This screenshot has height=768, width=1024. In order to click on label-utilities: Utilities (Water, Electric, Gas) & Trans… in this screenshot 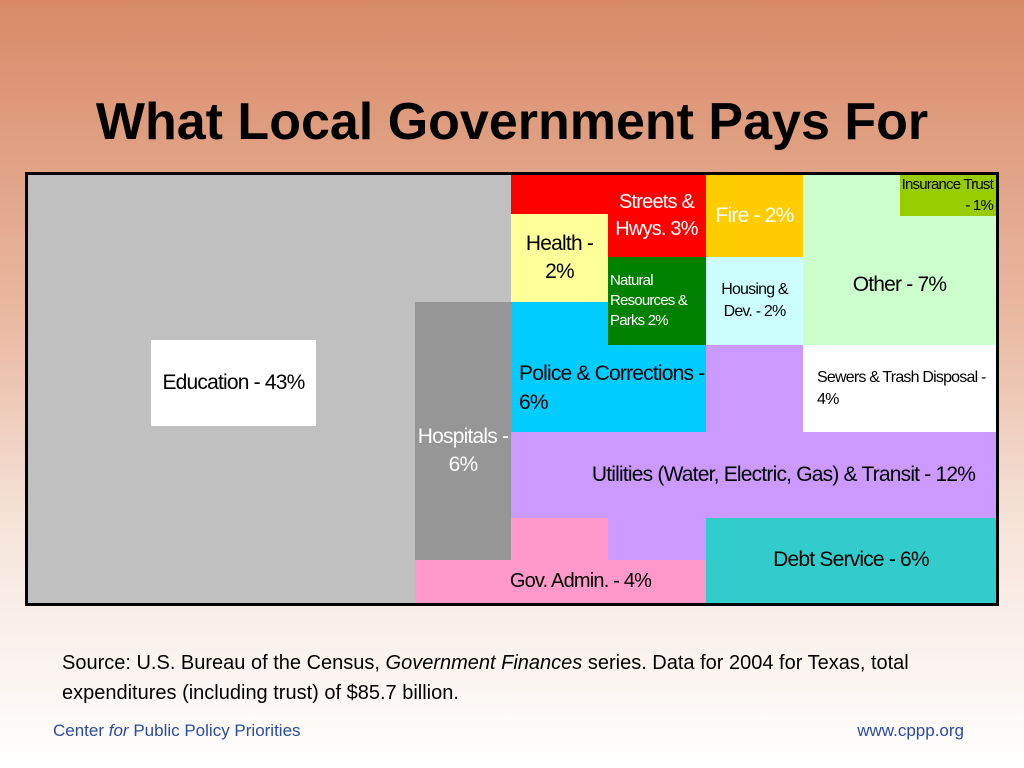, I will do `click(783, 474)`.